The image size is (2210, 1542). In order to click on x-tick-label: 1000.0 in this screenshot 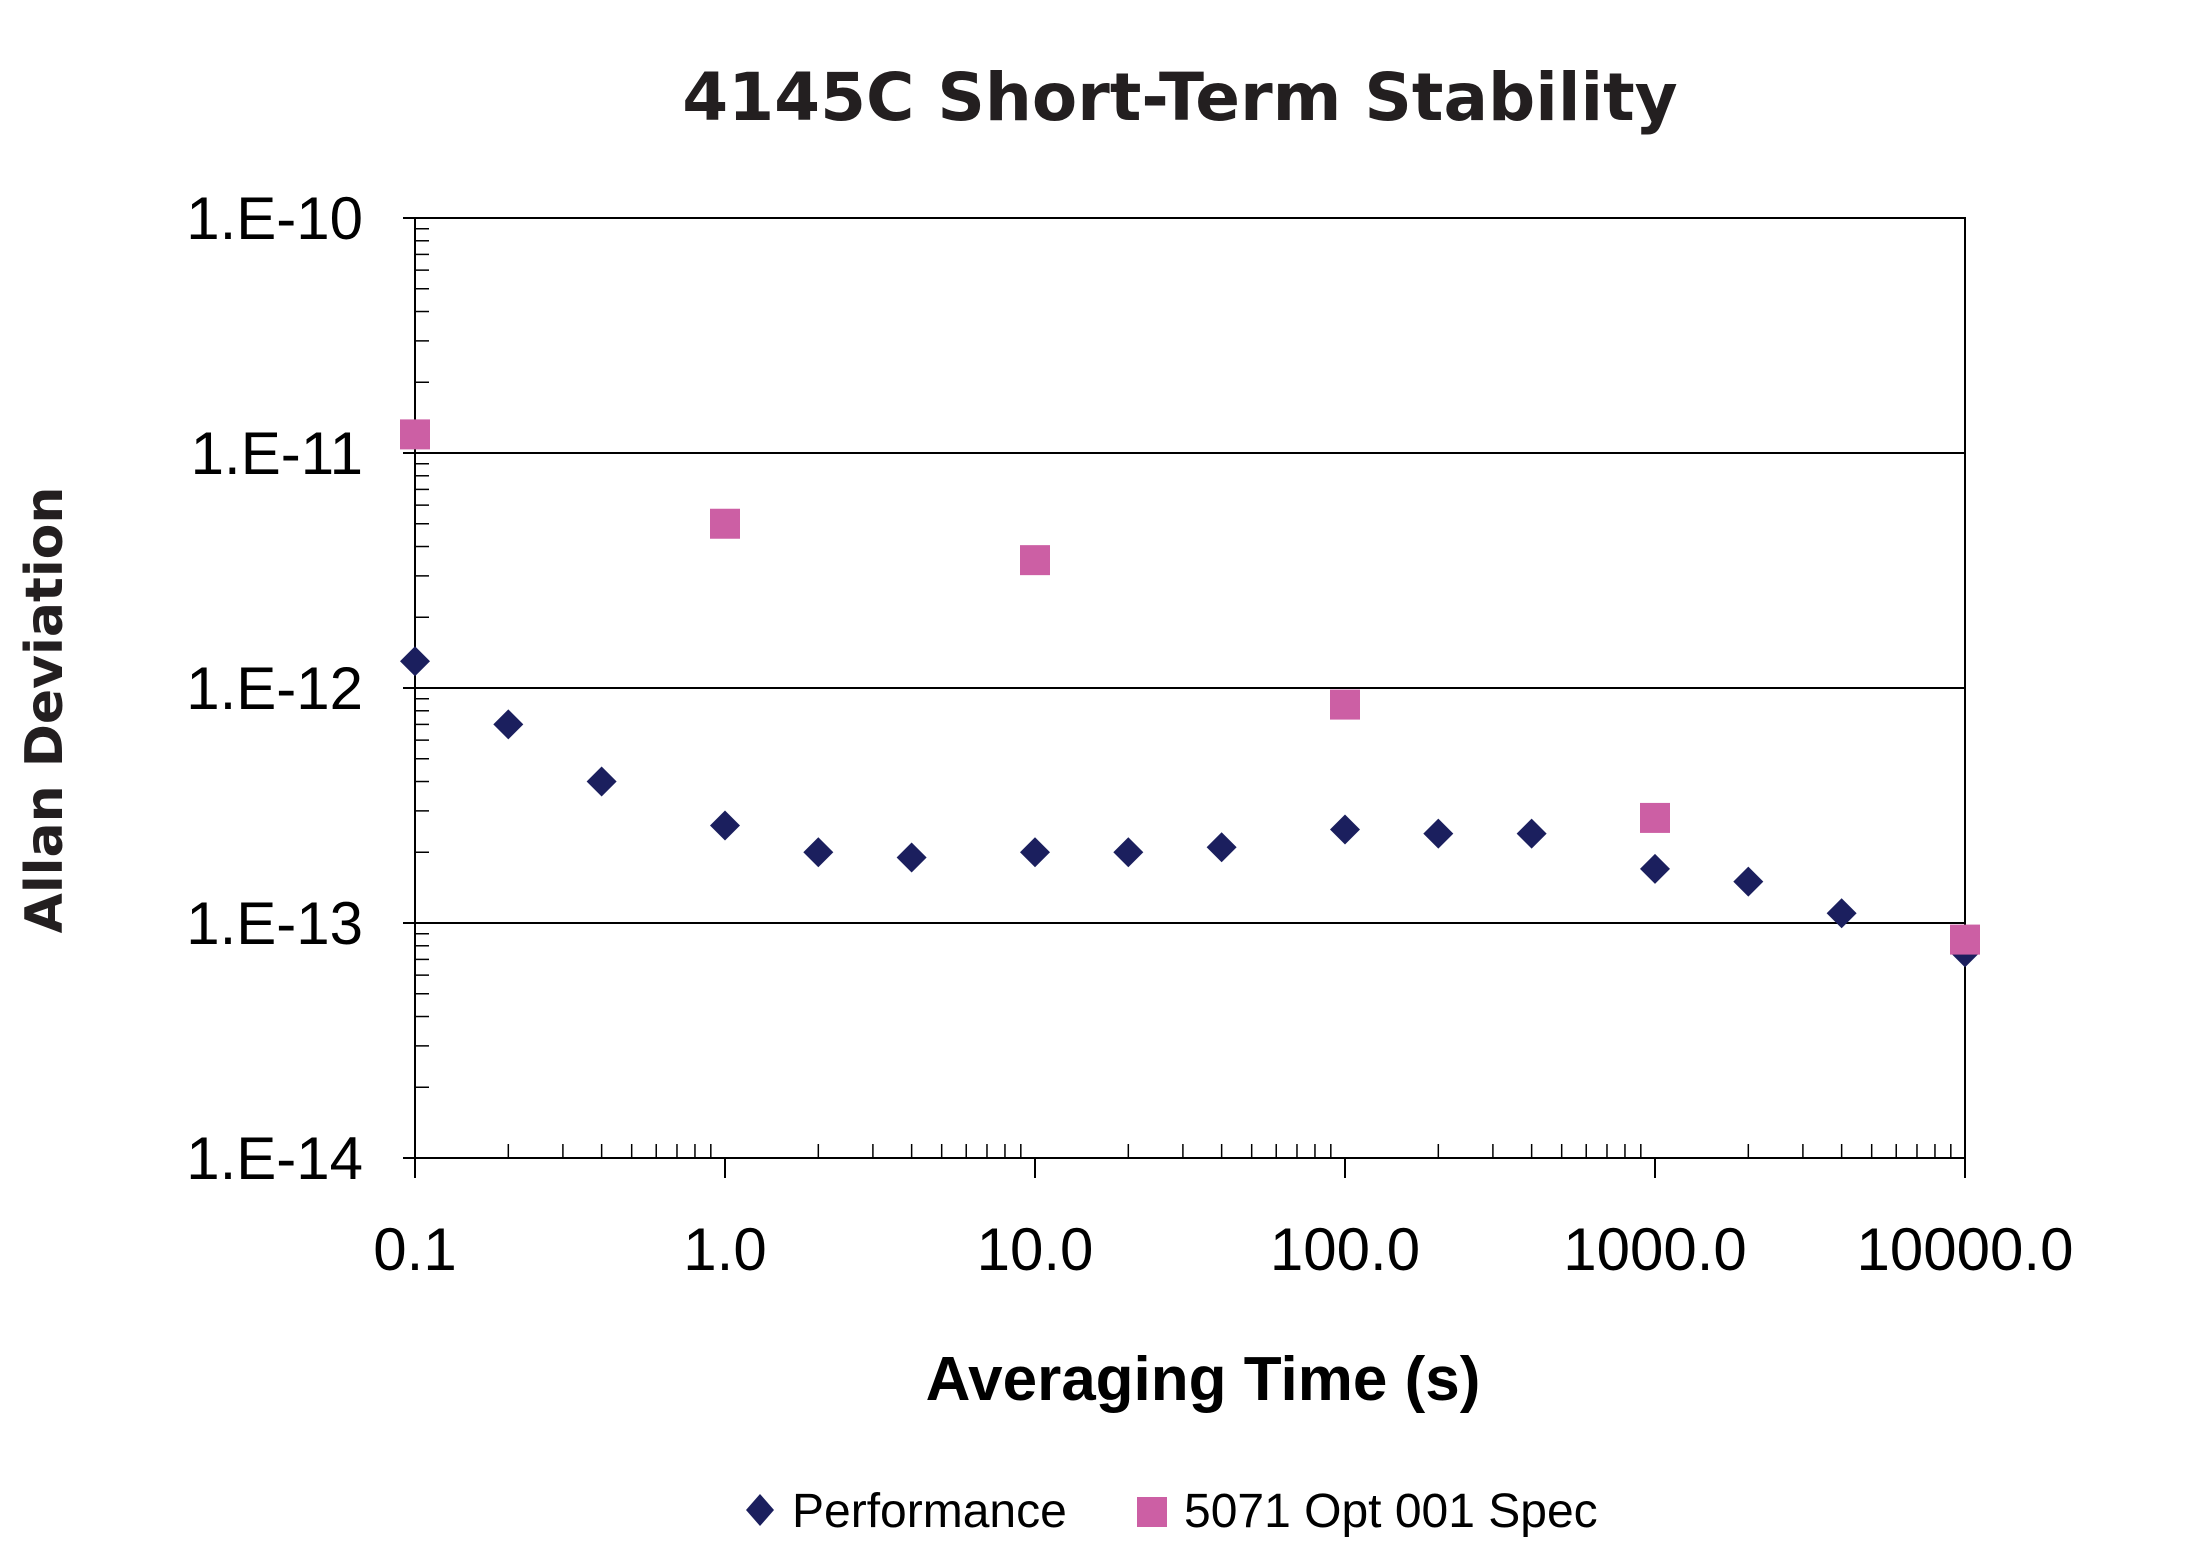, I will do `click(1655, 1249)`.